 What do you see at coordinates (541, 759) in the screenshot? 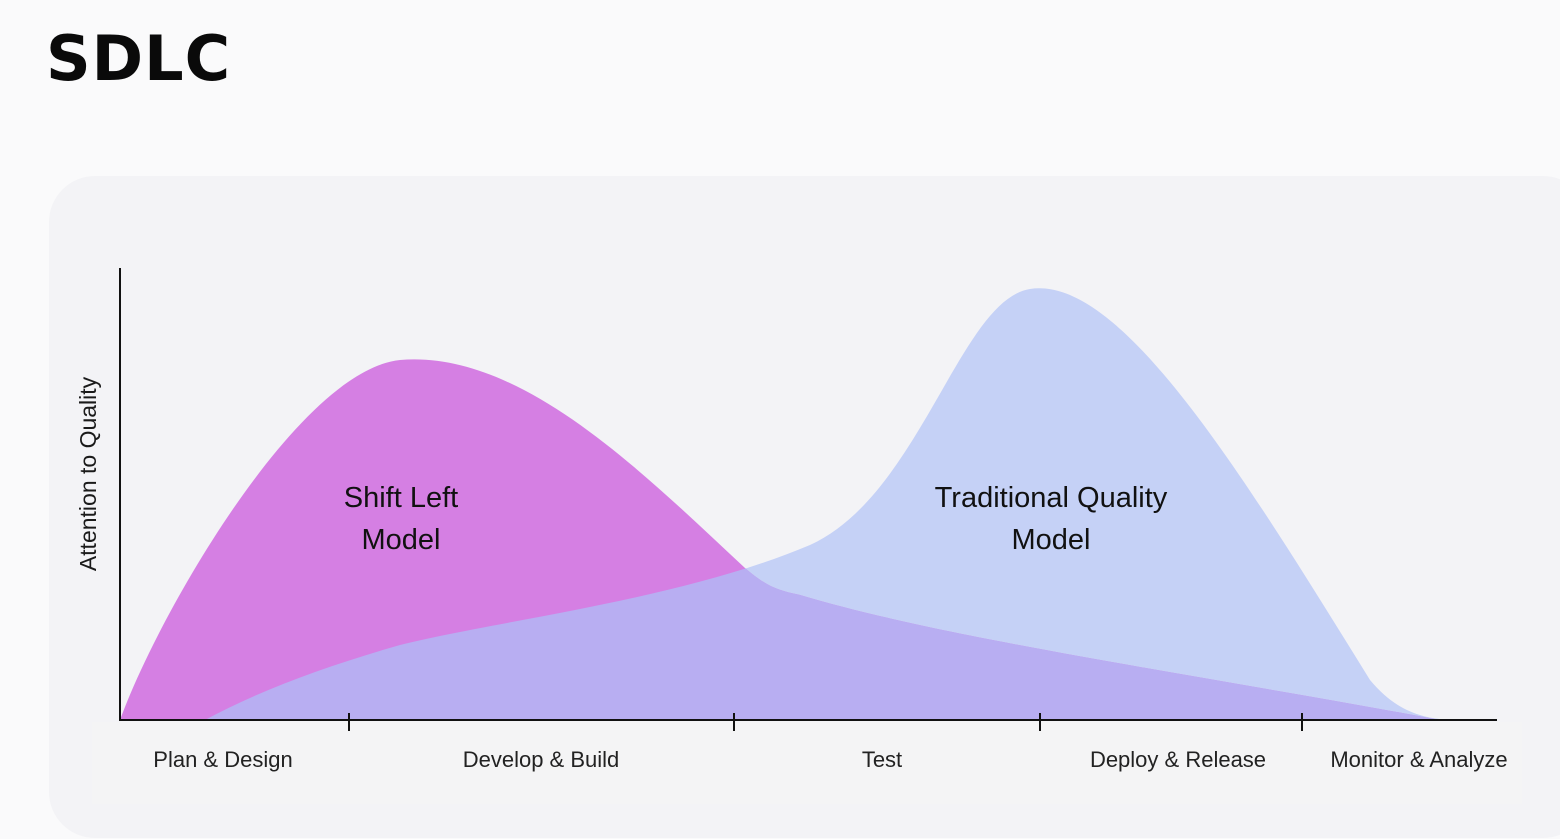
I see `phase-label-develop-build: Develop & Build` at bounding box center [541, 759].